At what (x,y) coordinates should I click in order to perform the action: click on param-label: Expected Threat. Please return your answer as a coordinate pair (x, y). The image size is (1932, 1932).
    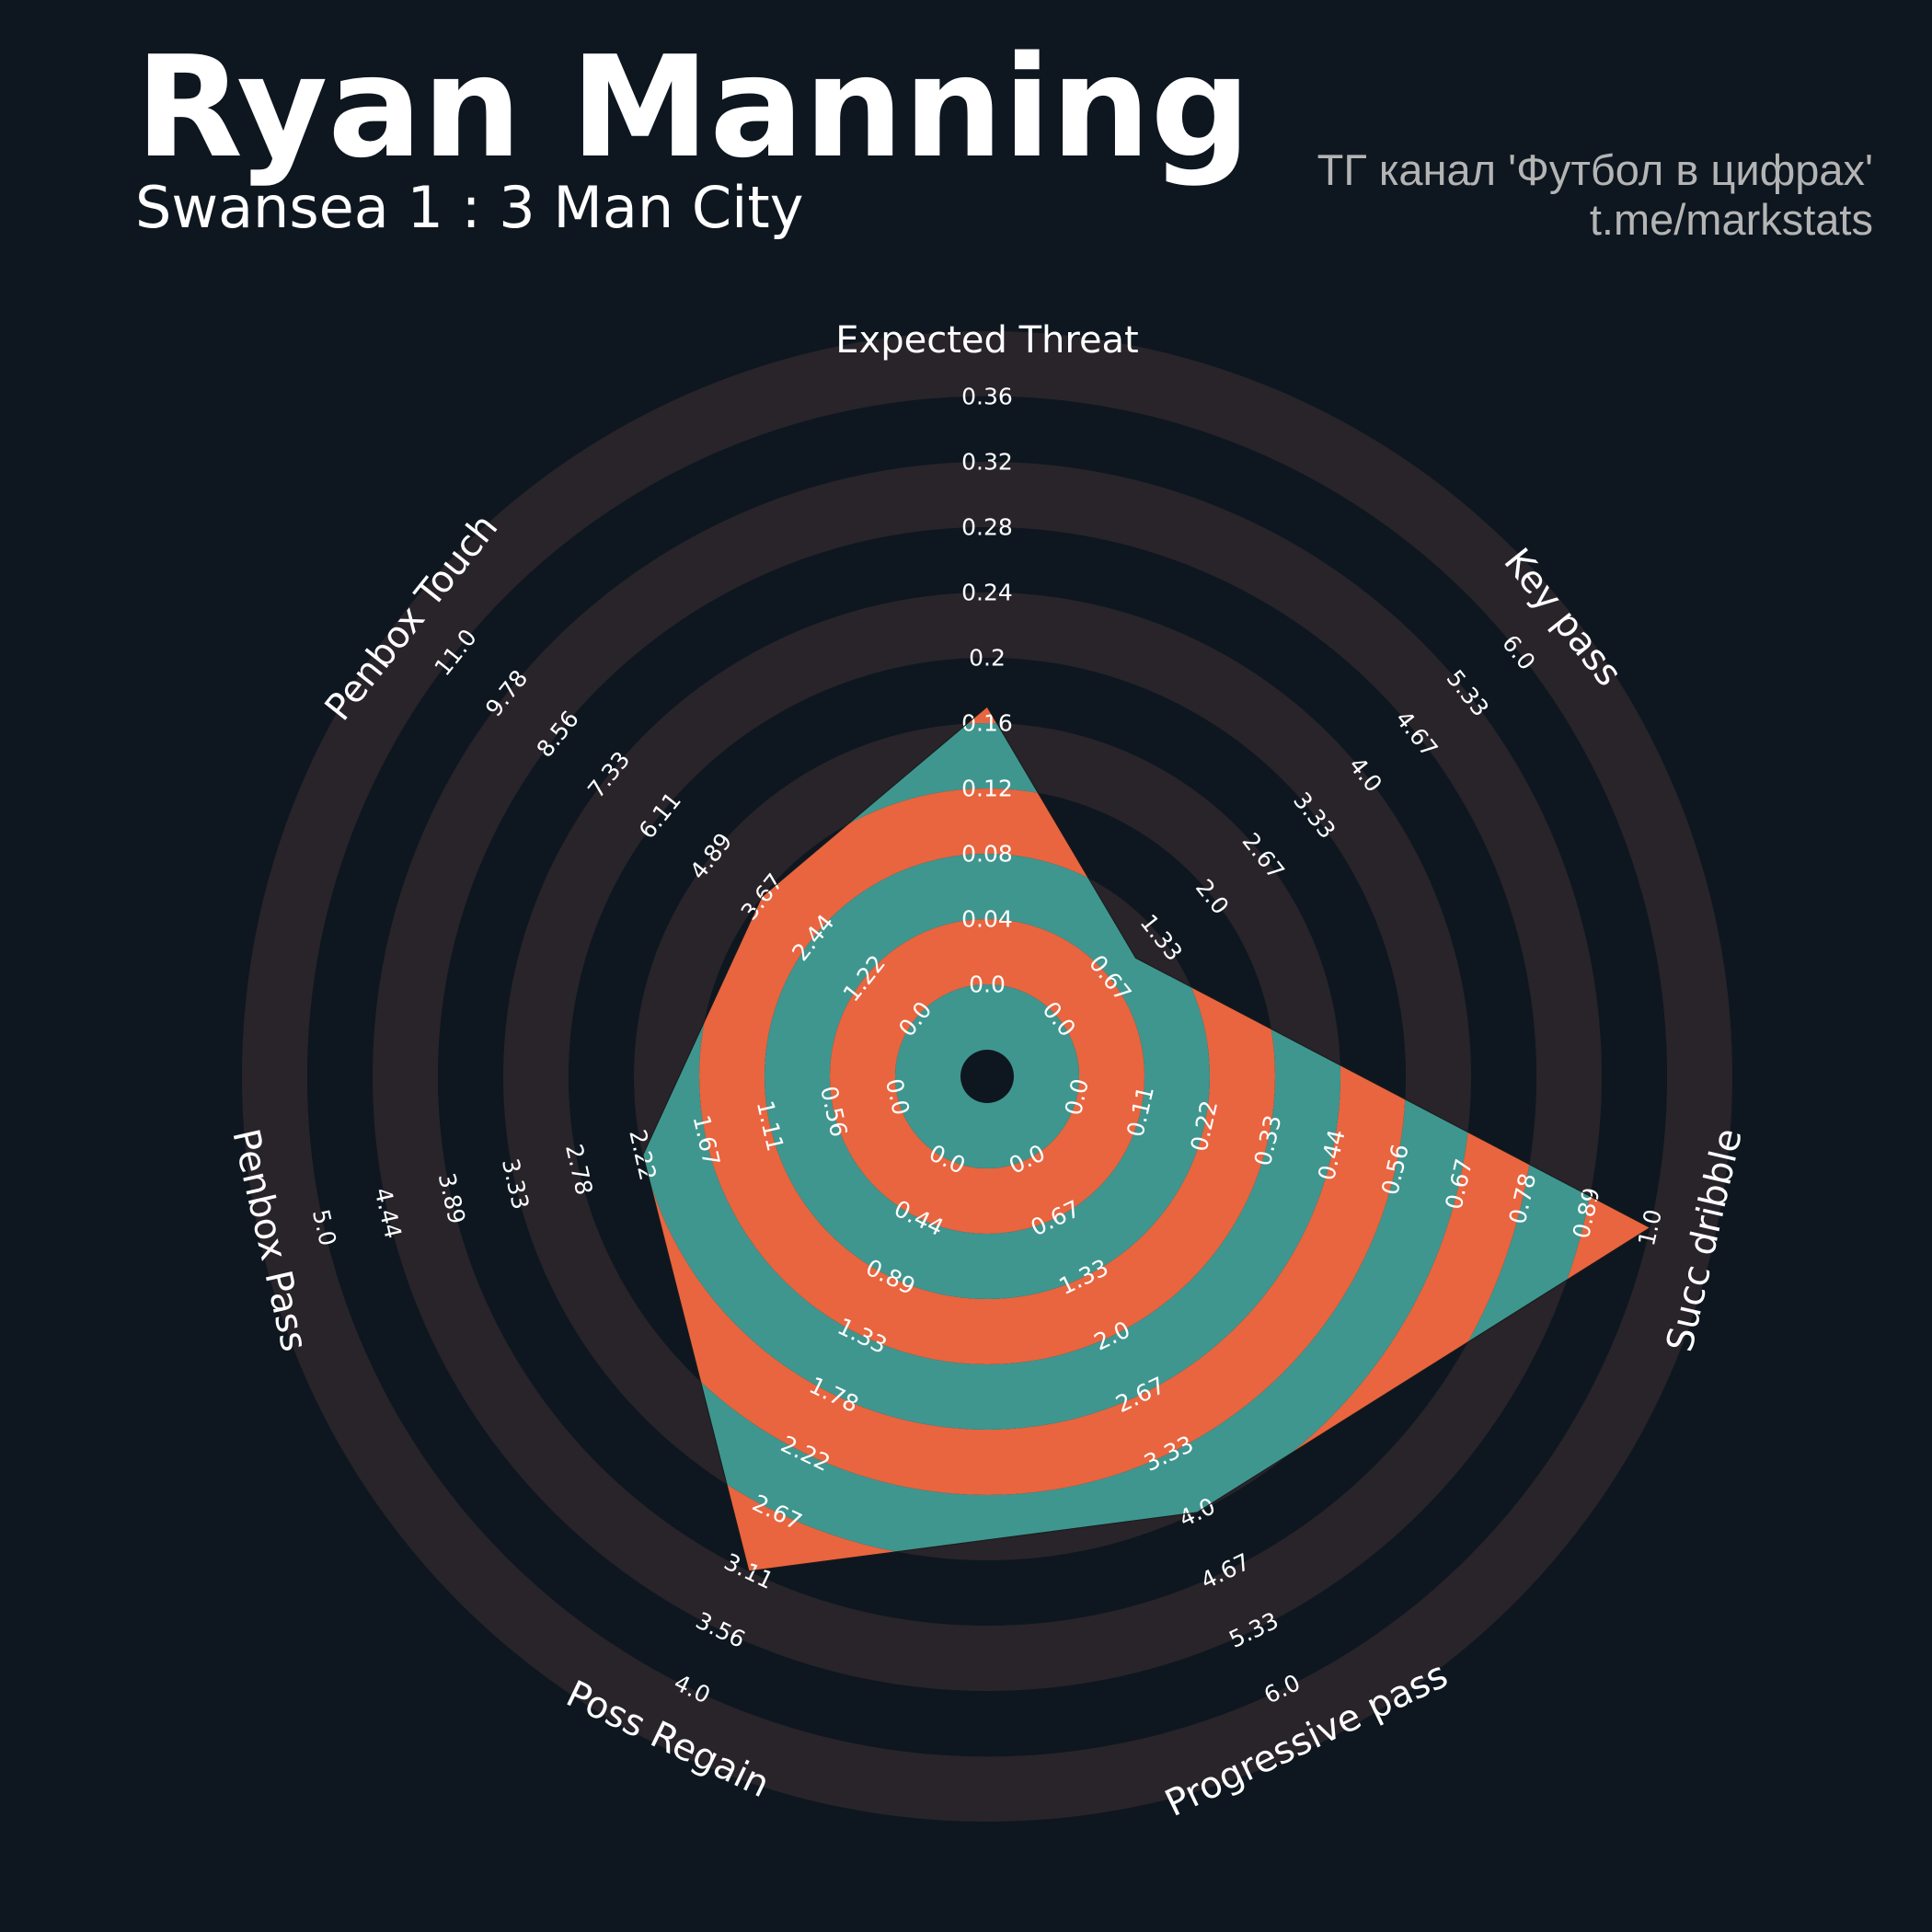
    Looking at the image, I should click on (987, 340).